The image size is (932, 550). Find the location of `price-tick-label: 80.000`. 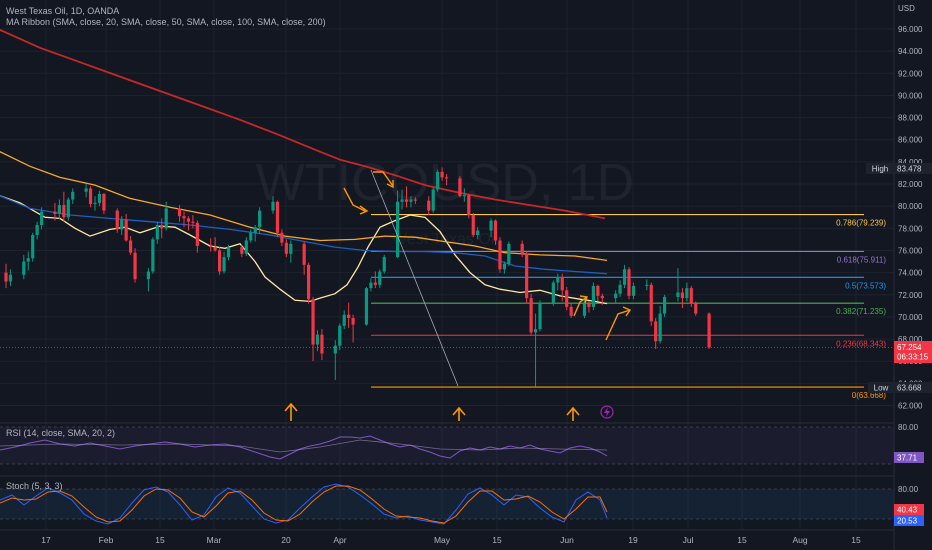

price-tick-label: 80.000 is located at coordinates (910, 206).